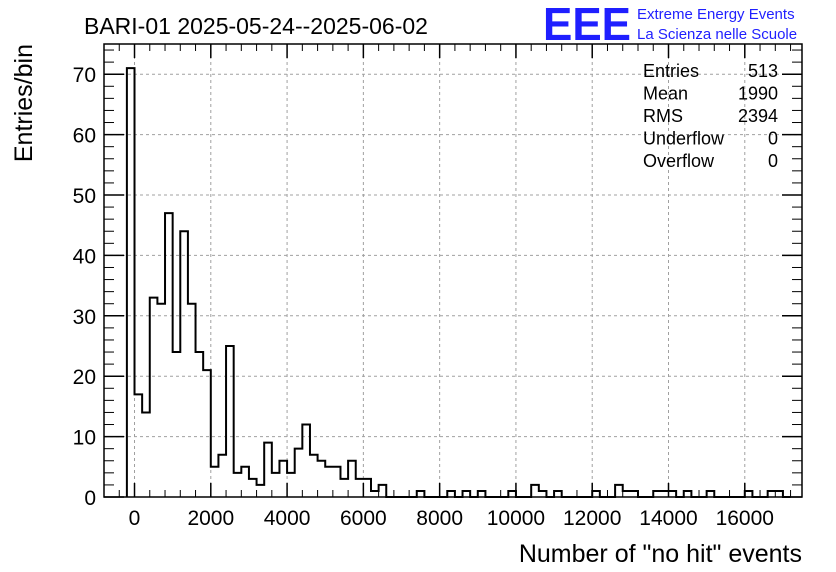 Image resolution: width=836 pixels, height=572 pixels. What do you see at coordinates (84, 287) in the screenshot?
I see `y-tick-labels: 0 10 20 30 40 50 60 70` at bounding box center [84, 287].